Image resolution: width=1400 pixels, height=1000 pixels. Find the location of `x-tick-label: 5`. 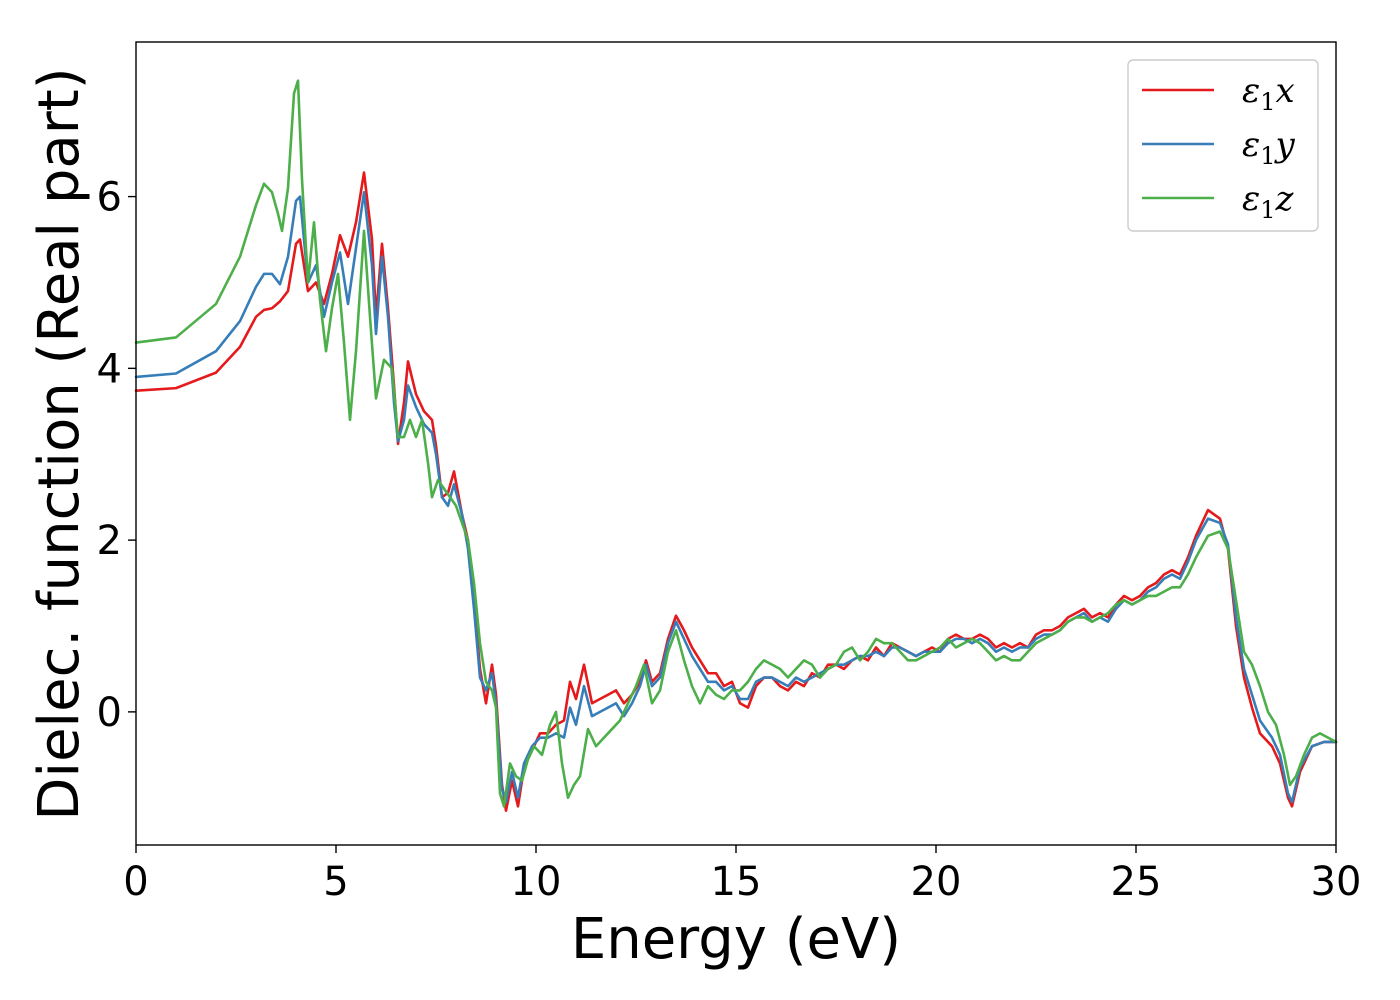

x-tick-label: 5 is located at coordinates (335, 882).